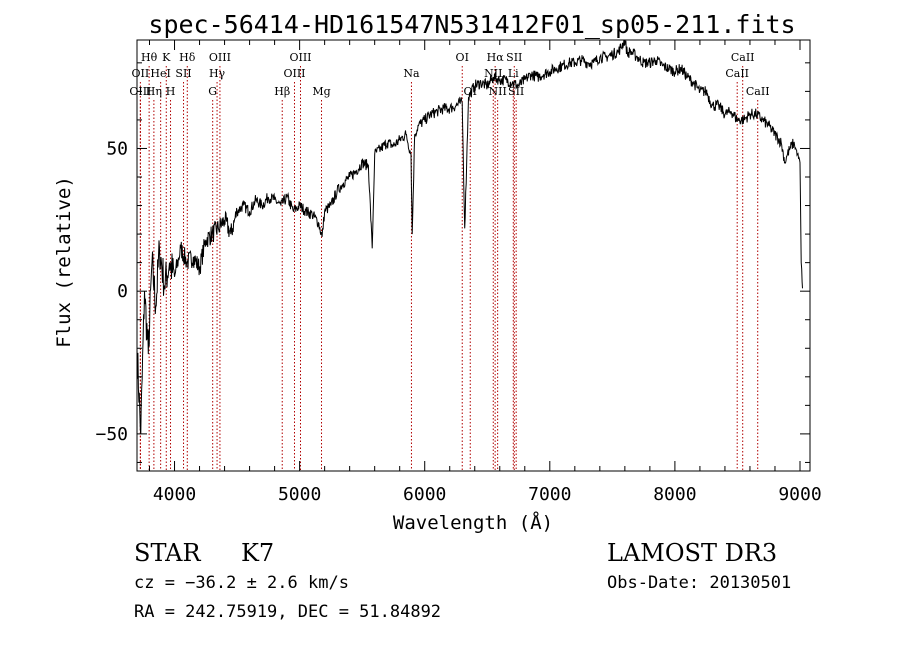  Describe the element at coordinates (282, 91) in the screenshot. I see `marker-label-14: Hβ` at that location.